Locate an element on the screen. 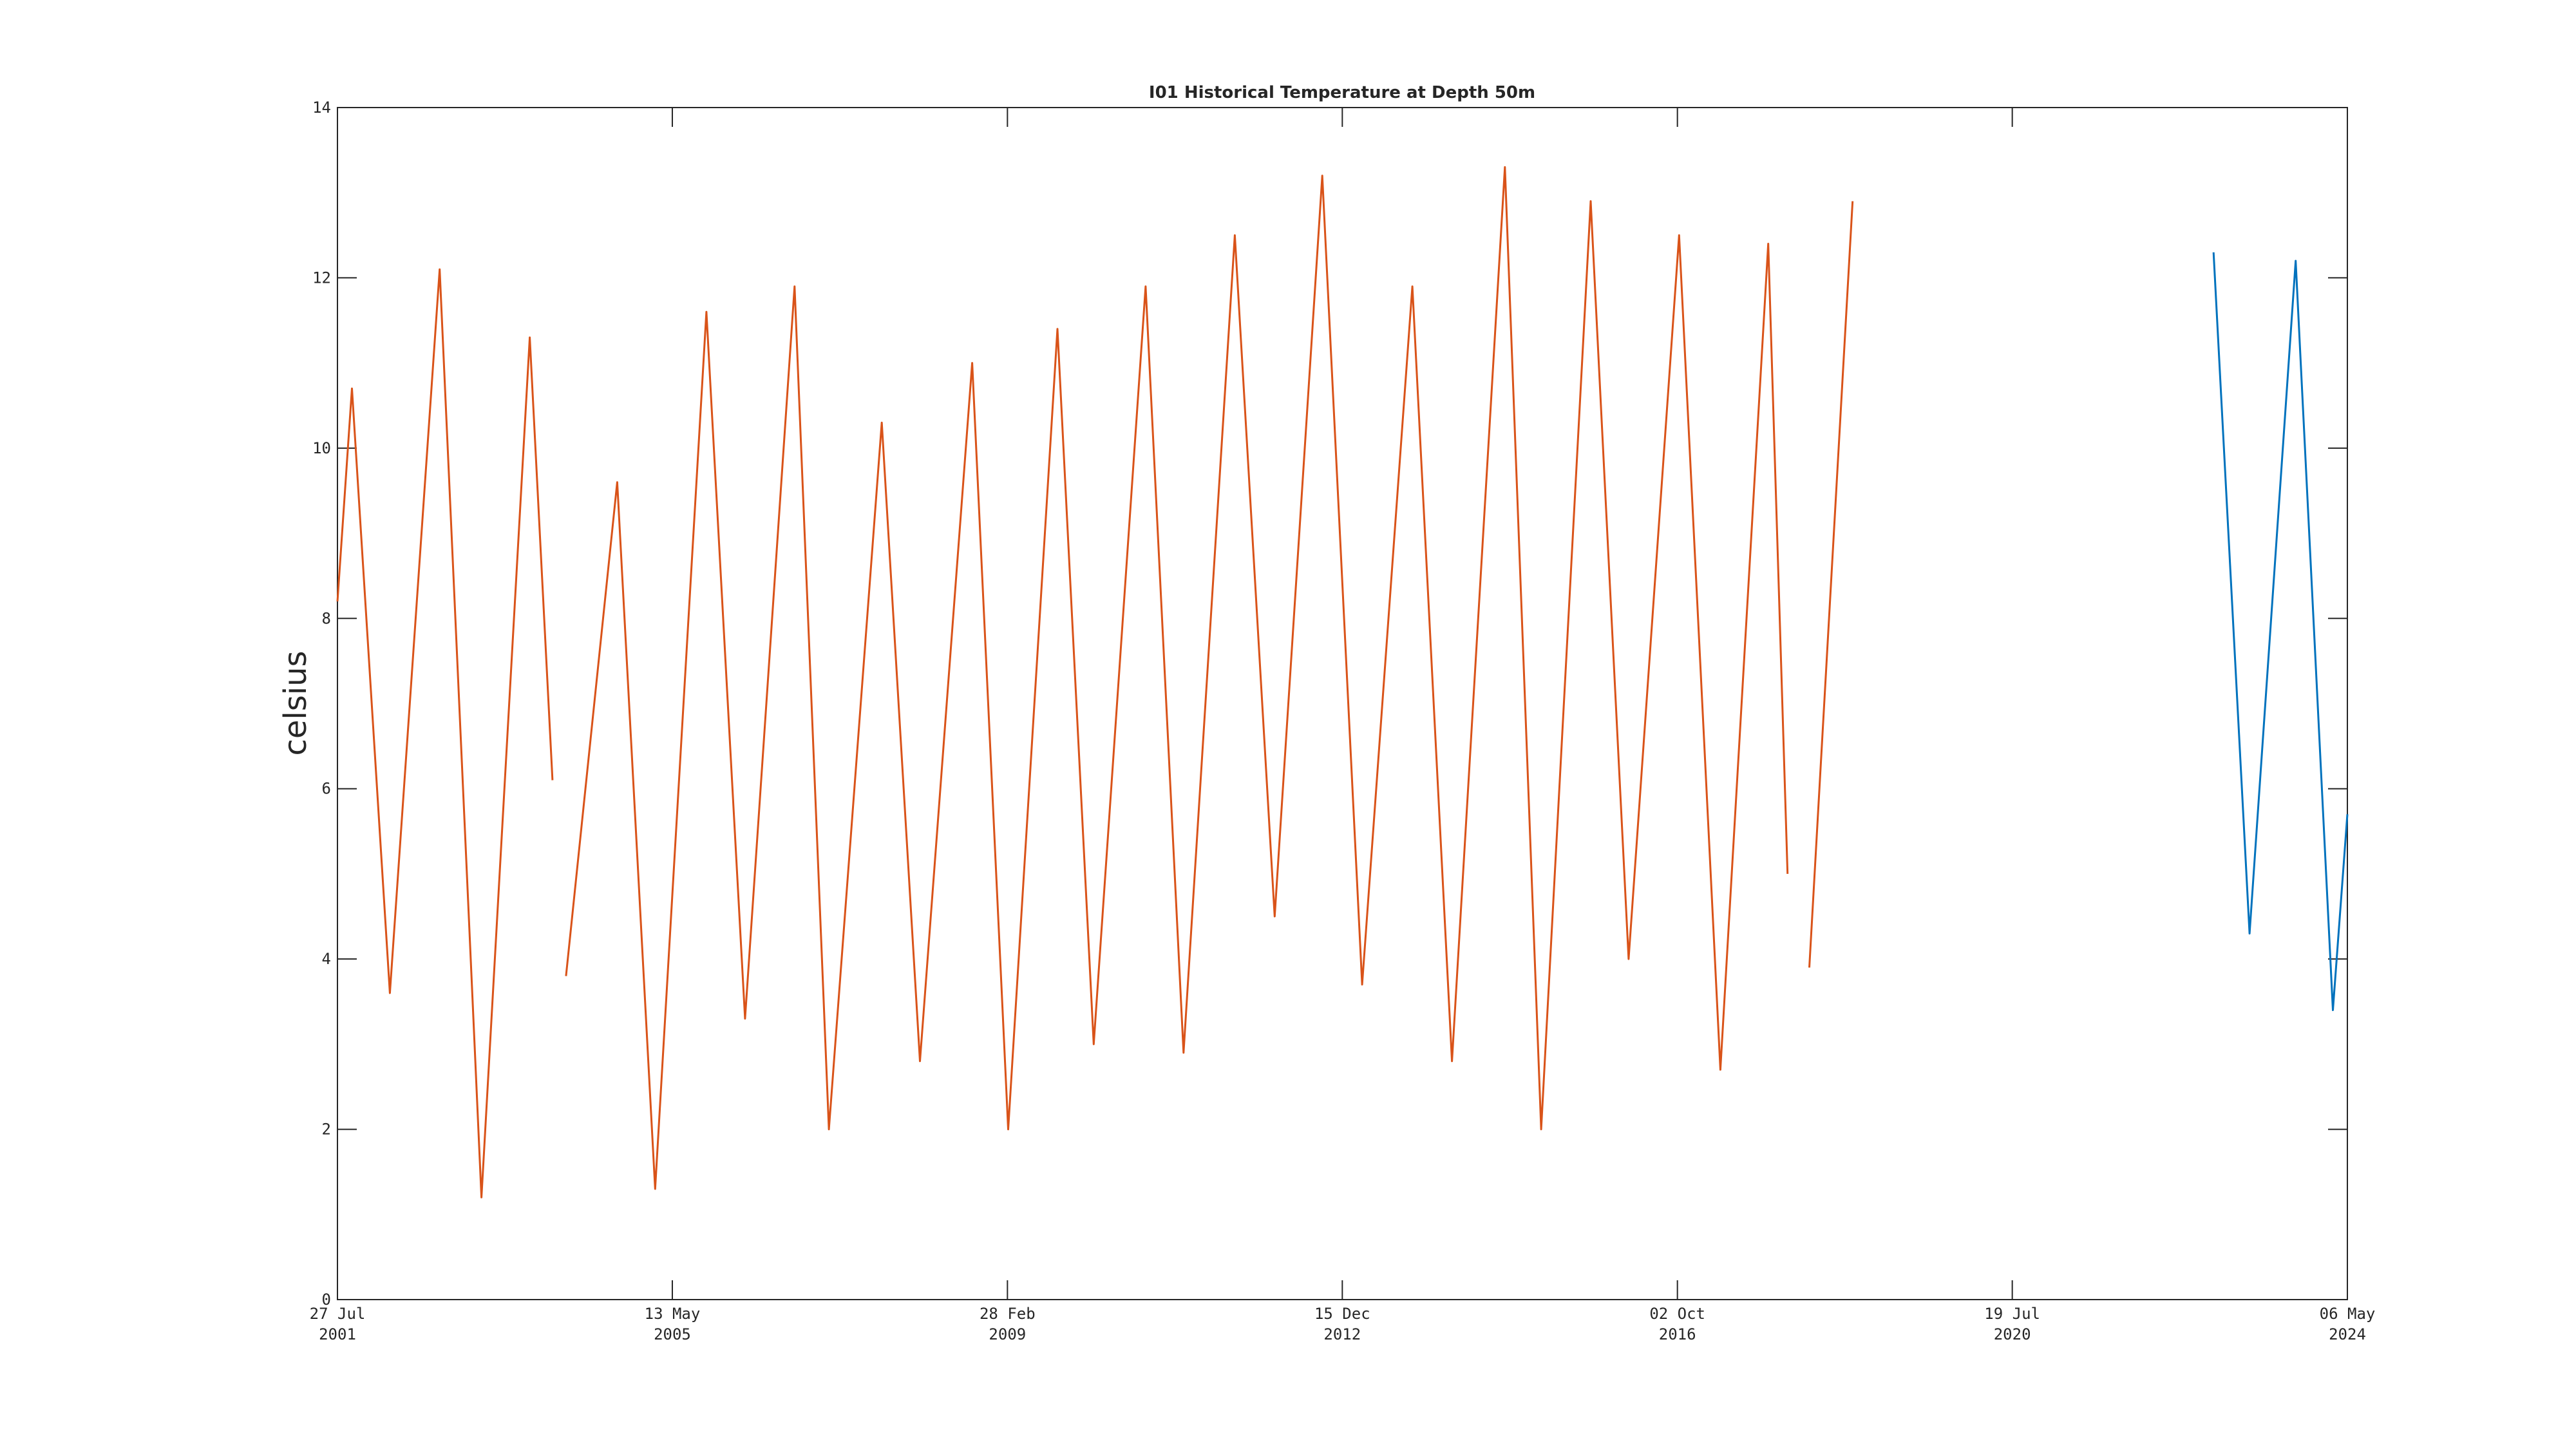 Image resolution: width=2576 pixels, height=1449 pixels. x-tick-label-line: 2005 is located at coordinates (673, 1334).